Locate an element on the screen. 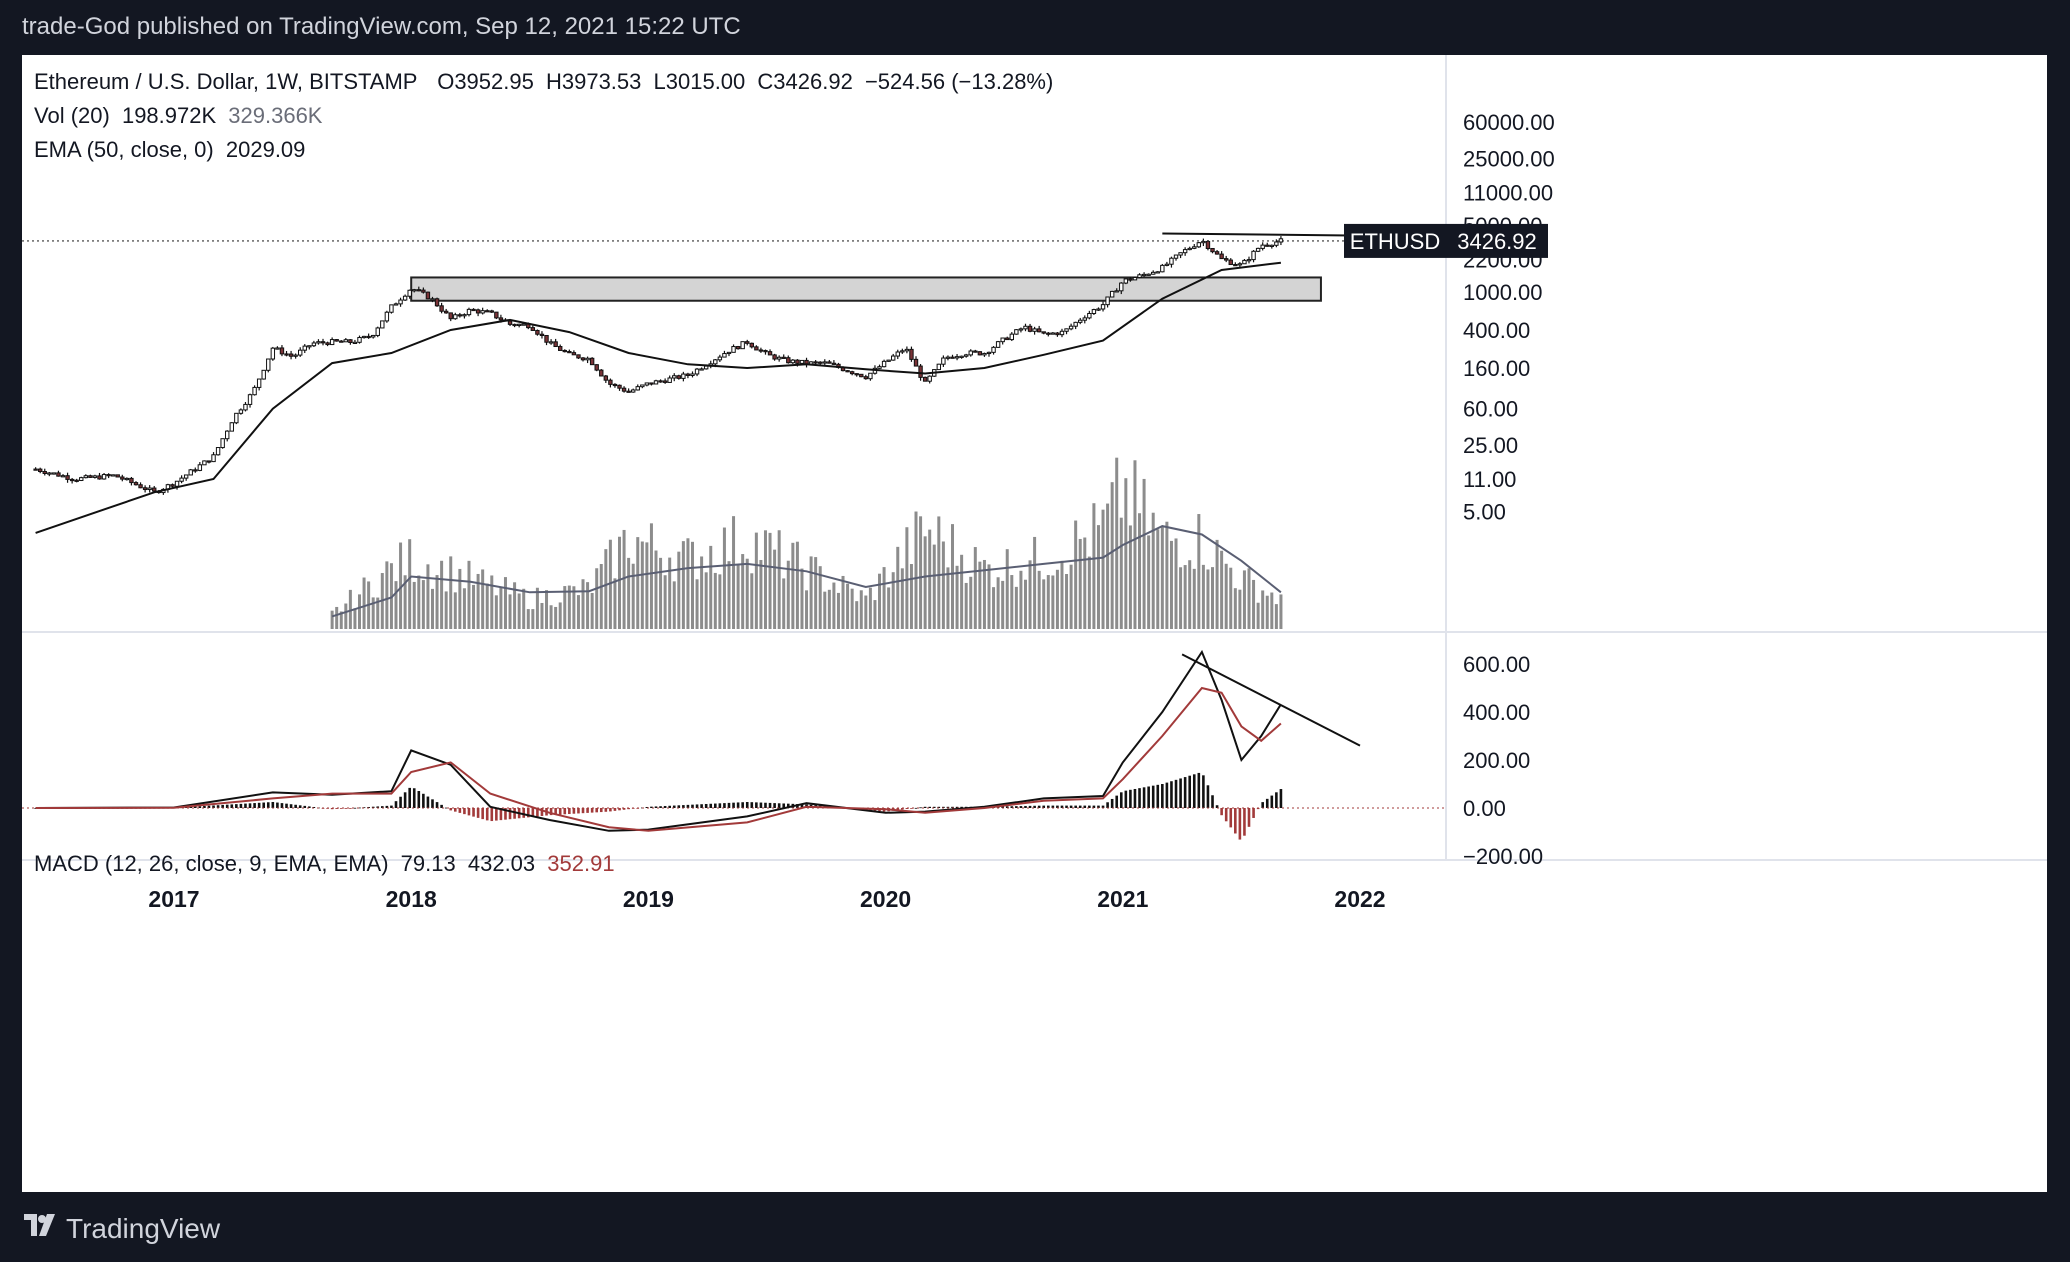 This screenshot has width=2070, height=1262. tradingview-brand: TradingView is located at coordinates (143, 1228).